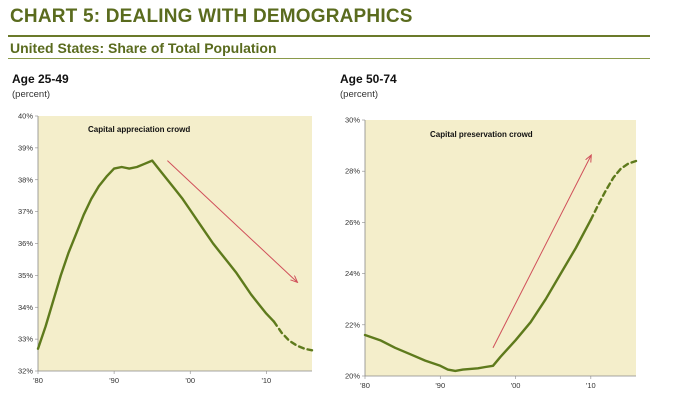 The width and height of the screenshot is (692, 406). I want to click on left-y-tick-label: 36%, so click(25, 243).